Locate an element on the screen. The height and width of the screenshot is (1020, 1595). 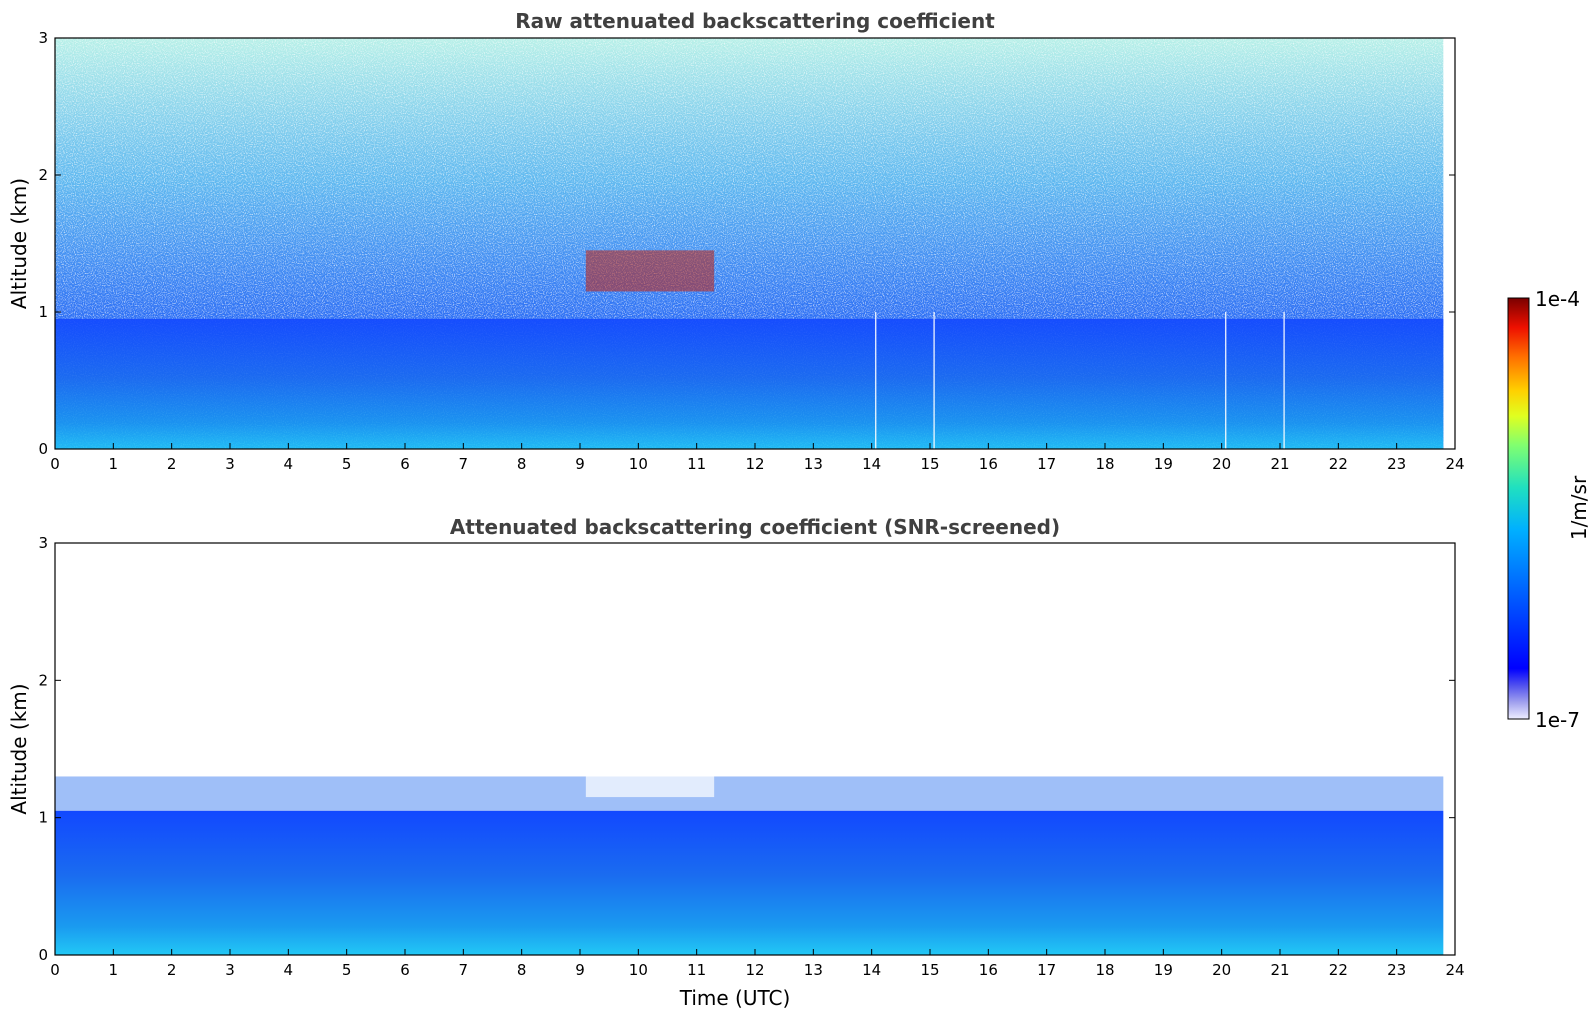
sparse-echo-band is located at coordinates (749, 793).